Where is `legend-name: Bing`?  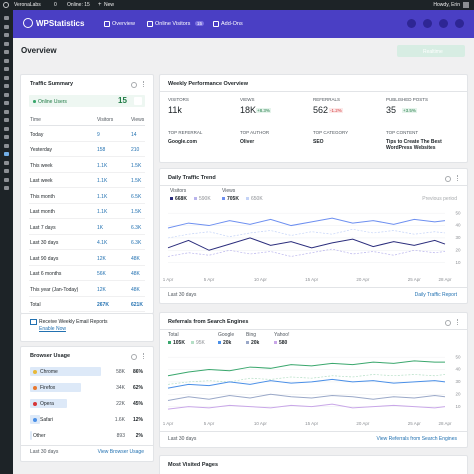 legend-name: Bing is located at coordinates (251, 335).